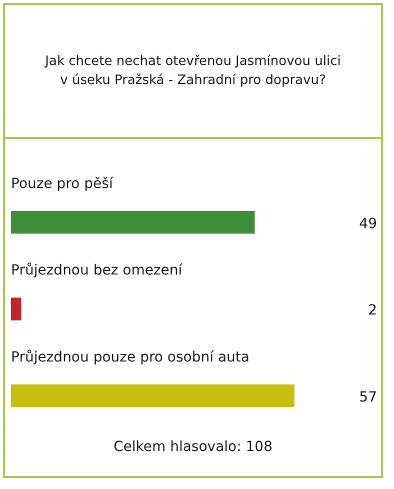 The image size is (394, 489). What do you see at coordinates (372, 310) in the screenshot?
I see `data-label: 2` at bounding box center [372, 310].